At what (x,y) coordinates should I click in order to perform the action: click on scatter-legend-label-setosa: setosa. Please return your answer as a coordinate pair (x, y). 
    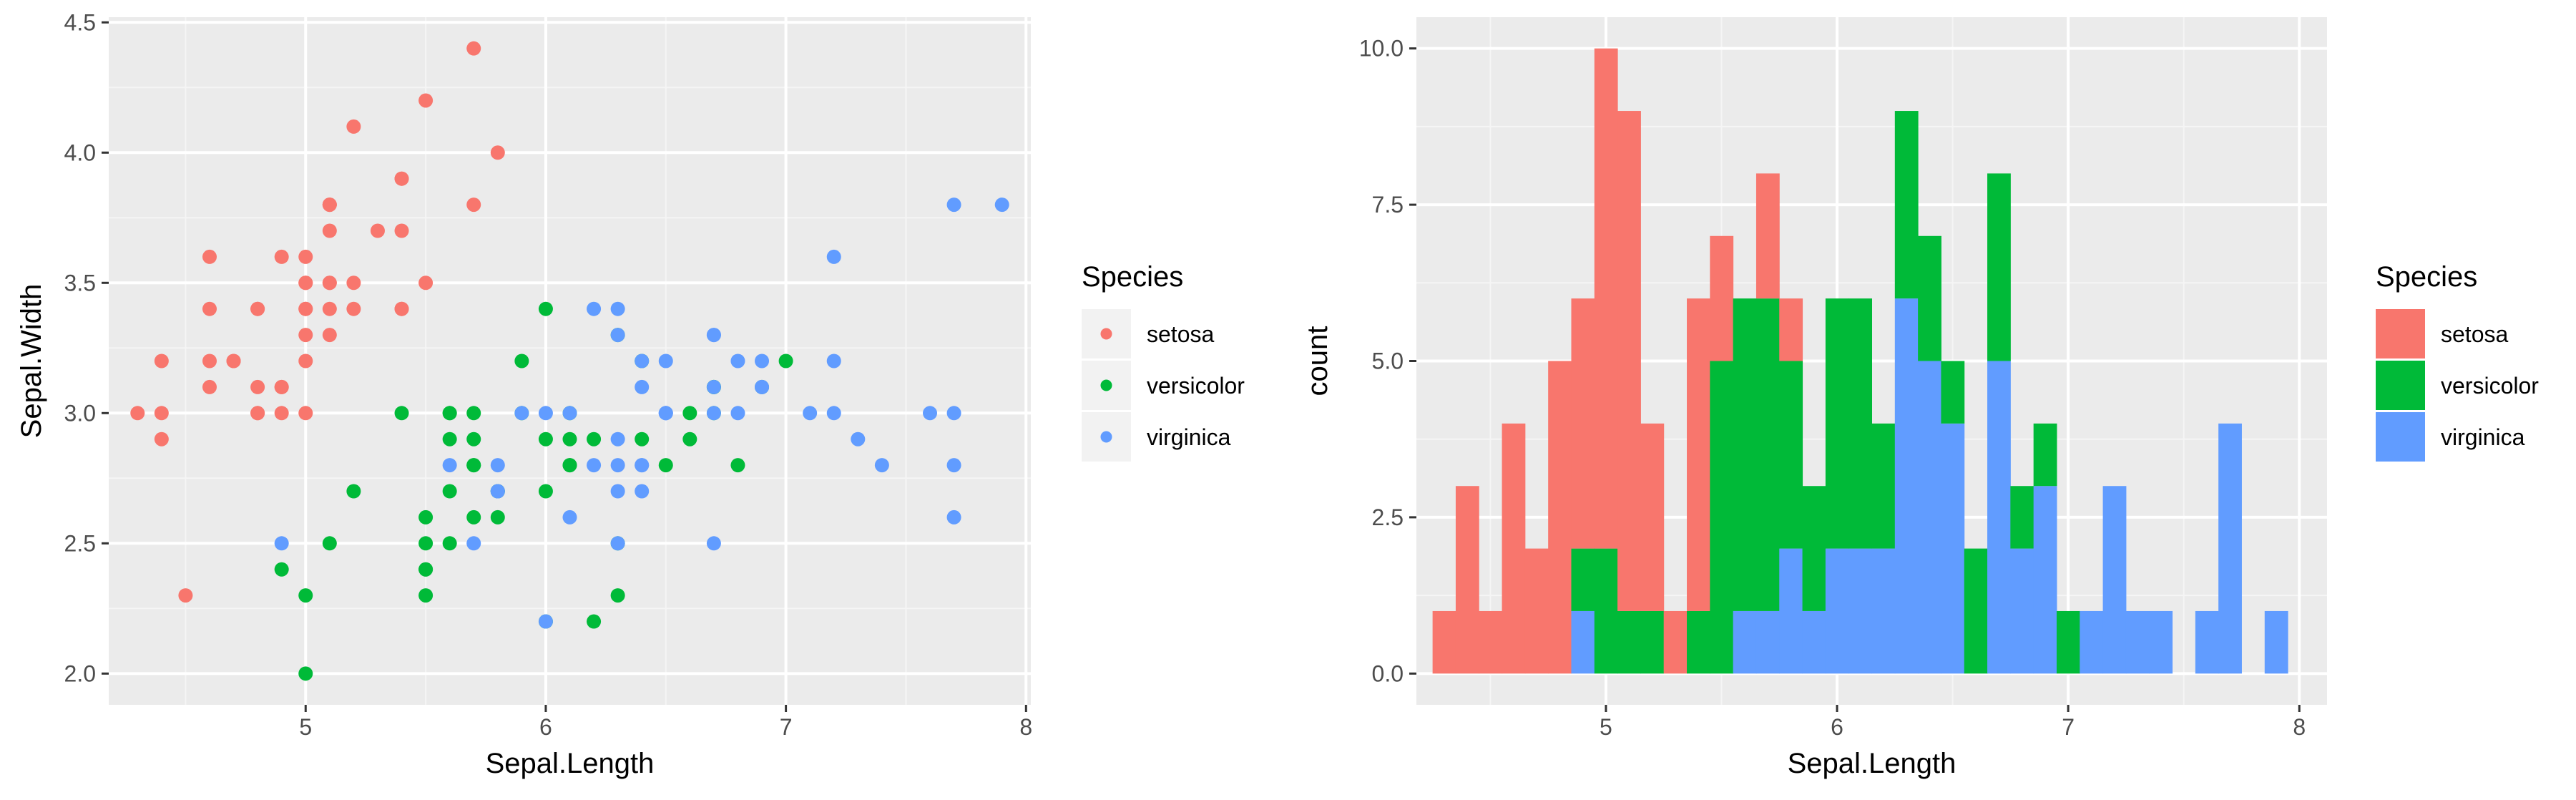
    Looking at the image, I should click on (1180, 334).